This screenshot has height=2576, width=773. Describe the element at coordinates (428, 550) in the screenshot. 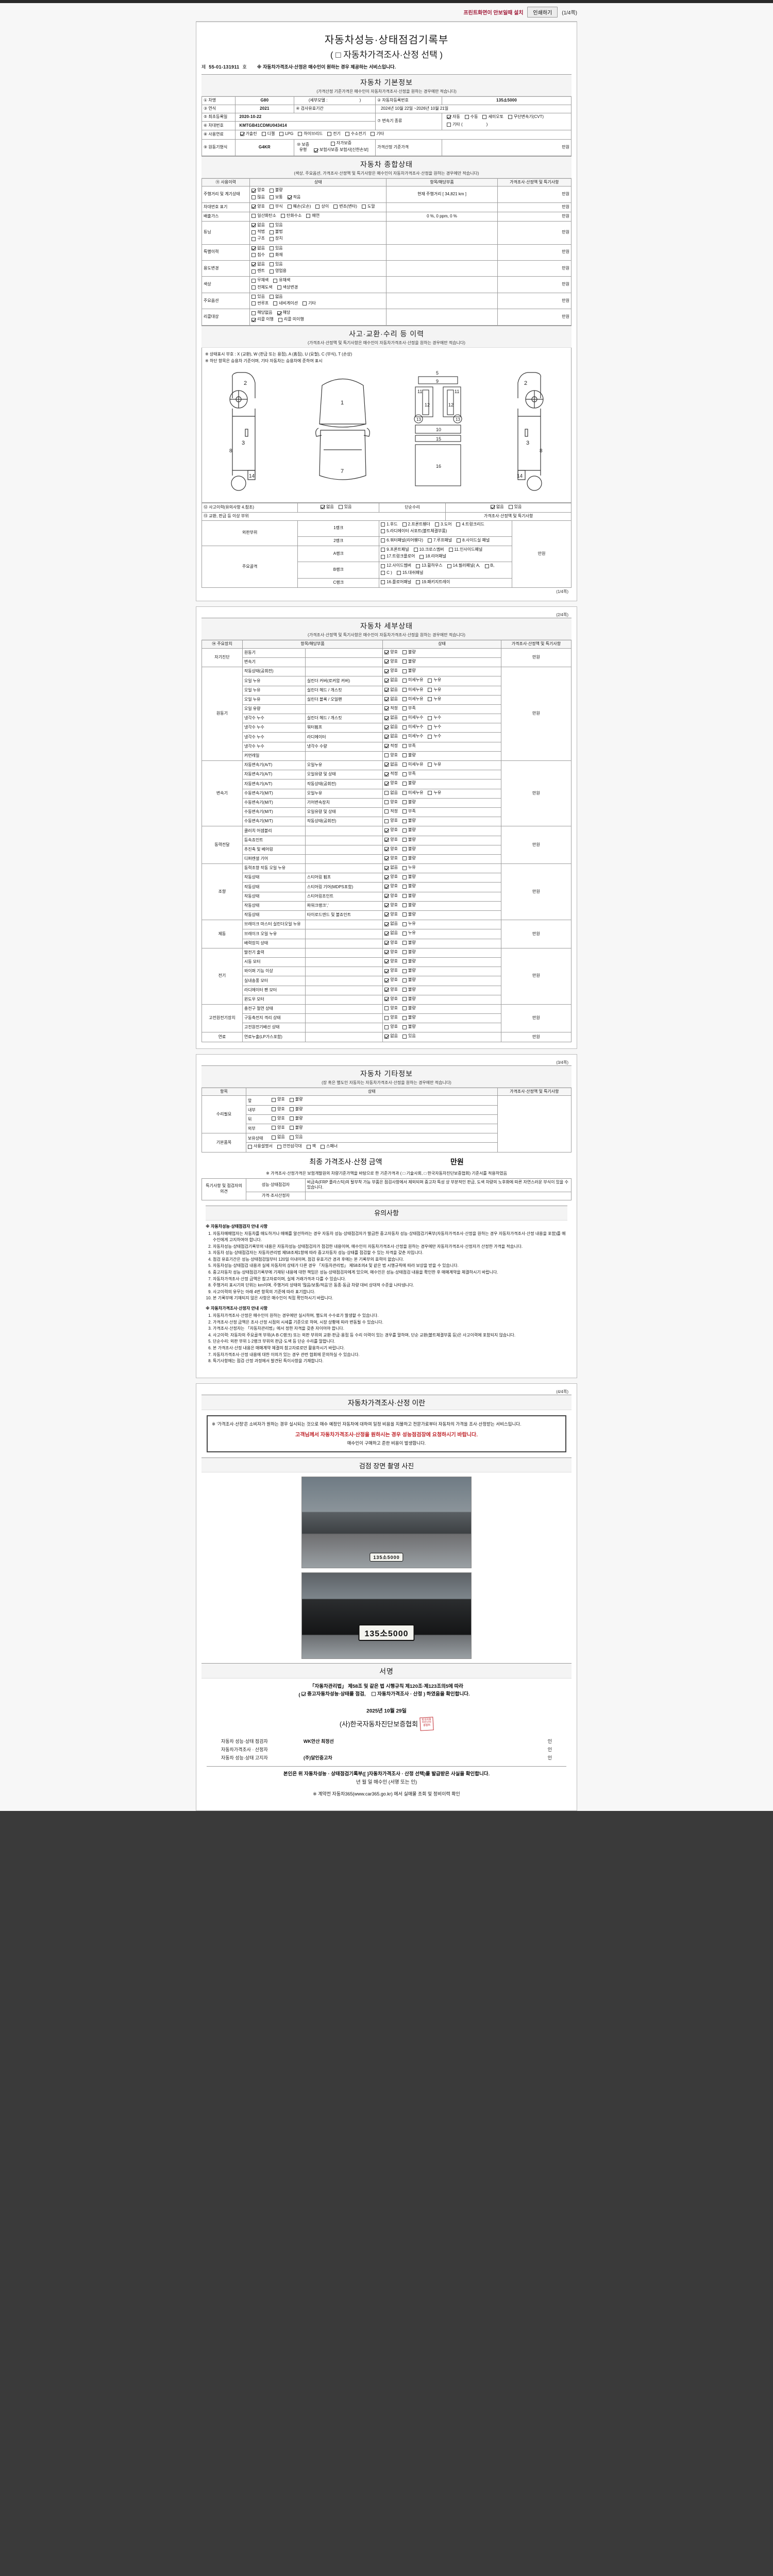

I see `part-checkbox: 10.크로스멤버` at that location.